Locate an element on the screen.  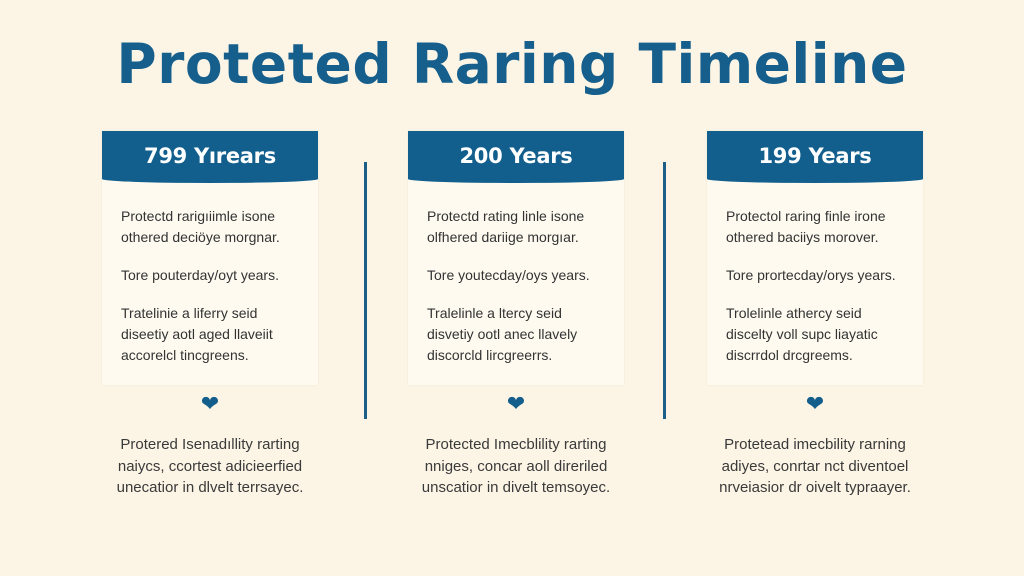
card-paragraph: Tore pouterday/oyt years. is located at coordinates (200, 275).